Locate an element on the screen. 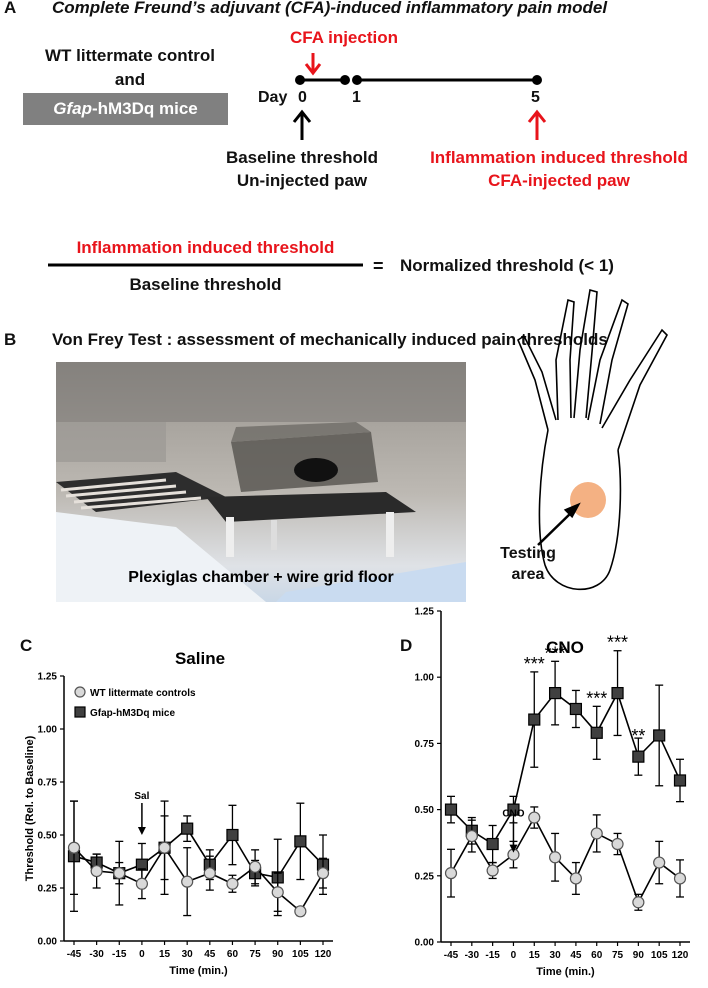  chart-d-y-tick-label: 0.25 is located at coordinates (425, 876).